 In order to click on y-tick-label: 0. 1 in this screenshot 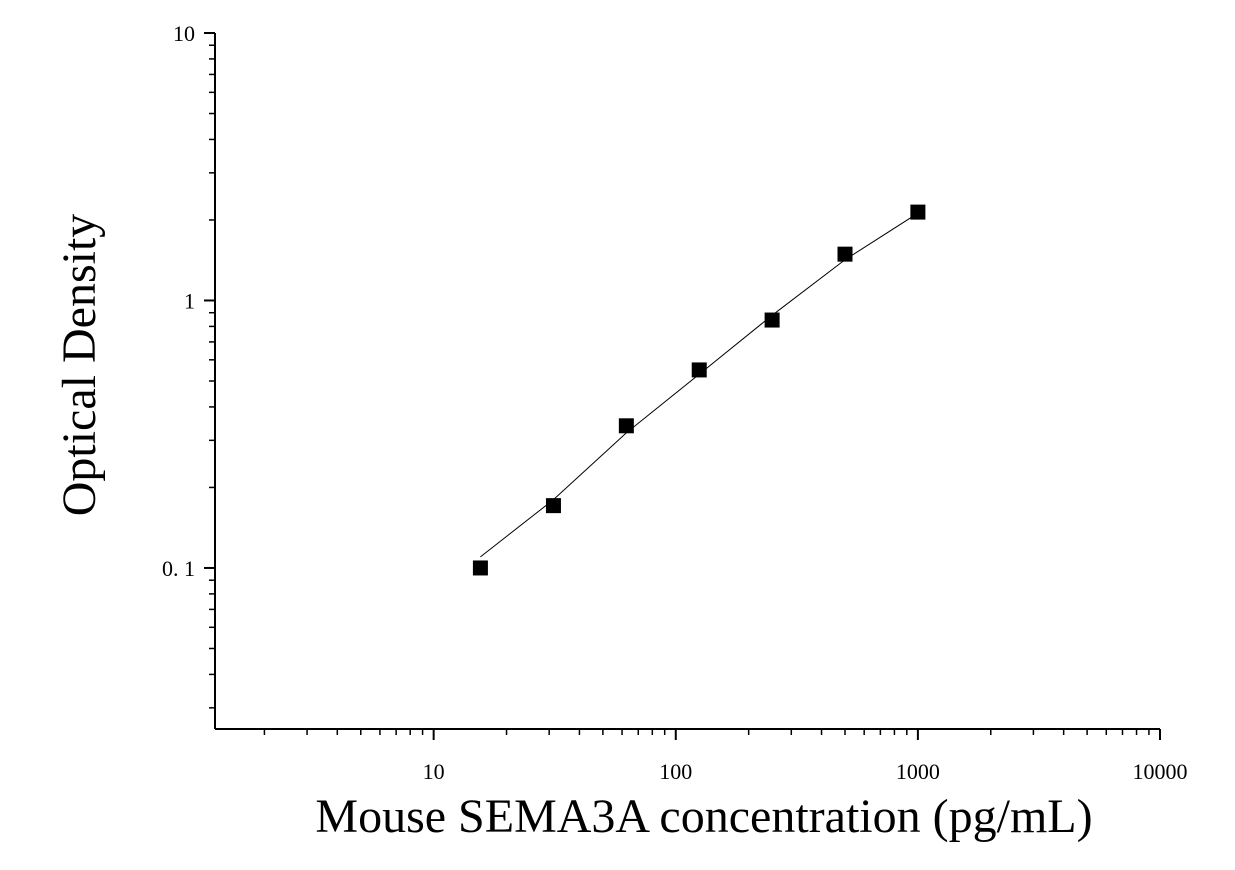, I will do `click(178, 568)`.